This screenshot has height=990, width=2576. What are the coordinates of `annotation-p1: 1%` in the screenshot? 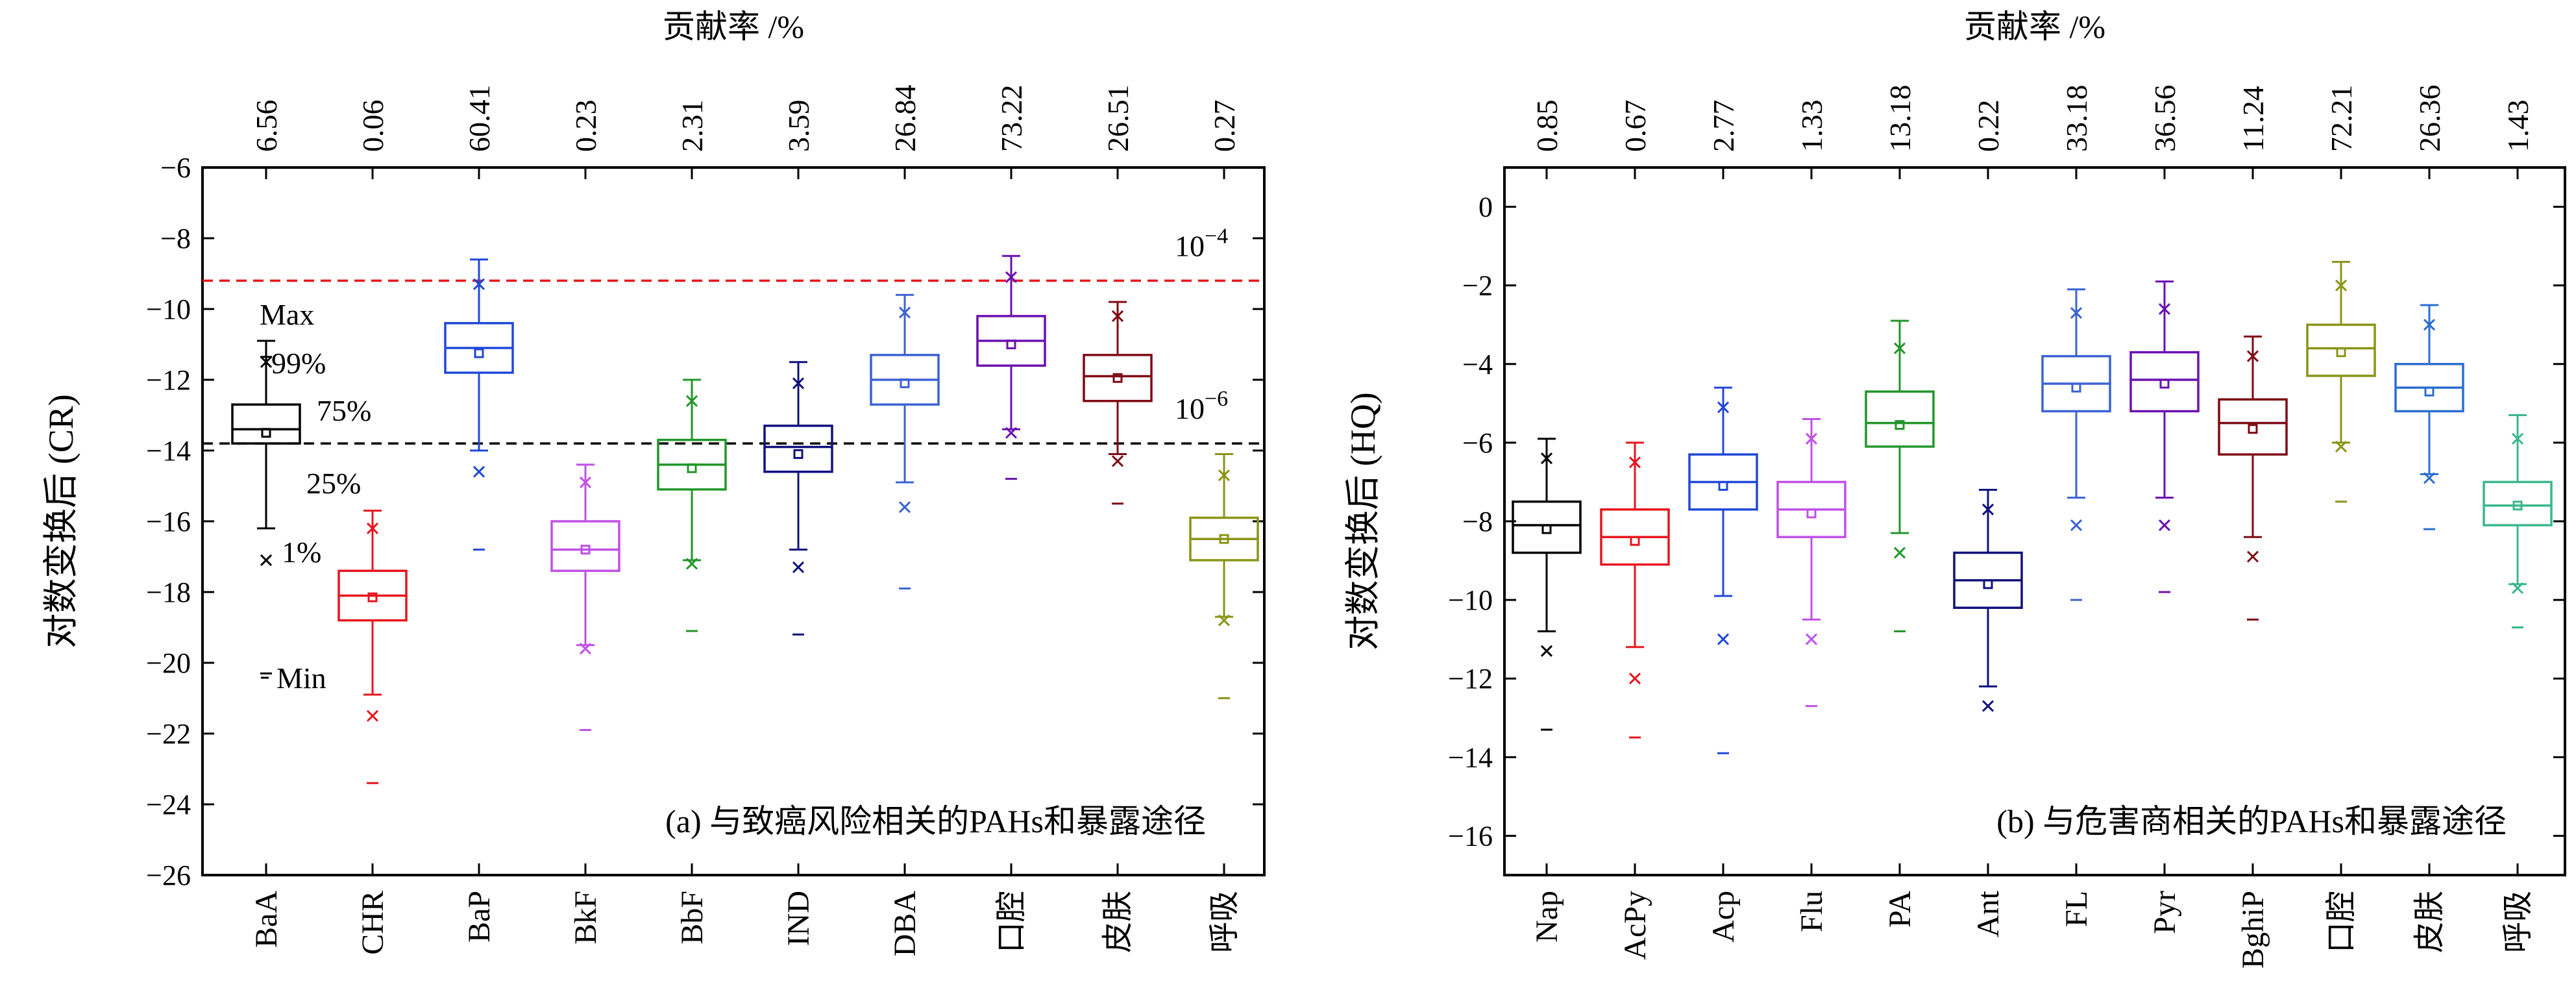 It's located at (301, 552).